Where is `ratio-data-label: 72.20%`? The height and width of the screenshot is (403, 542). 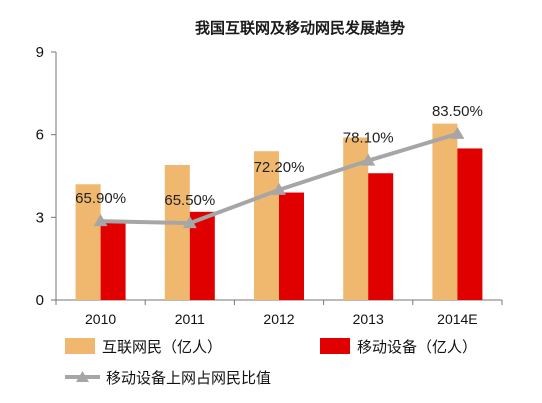 ratio-data-label: 72.20% is located at coordinates (279, 167).